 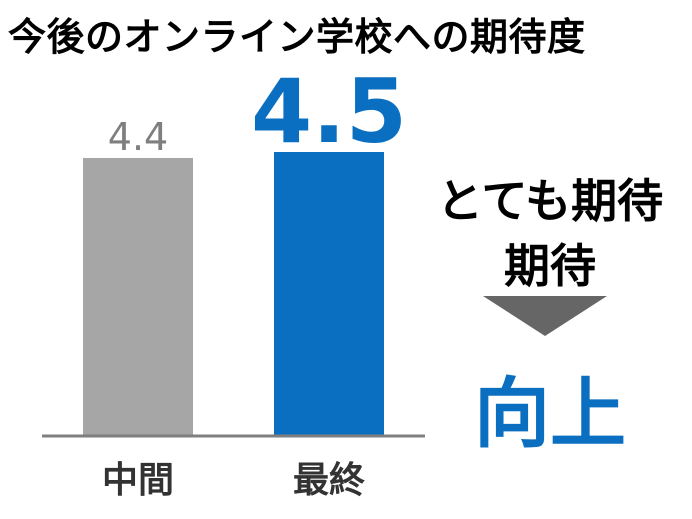 What do you see at coordinates (550, 266) in the screenshot?
I see `annotation-line-2: 期待` at bounding box center [550, 266].